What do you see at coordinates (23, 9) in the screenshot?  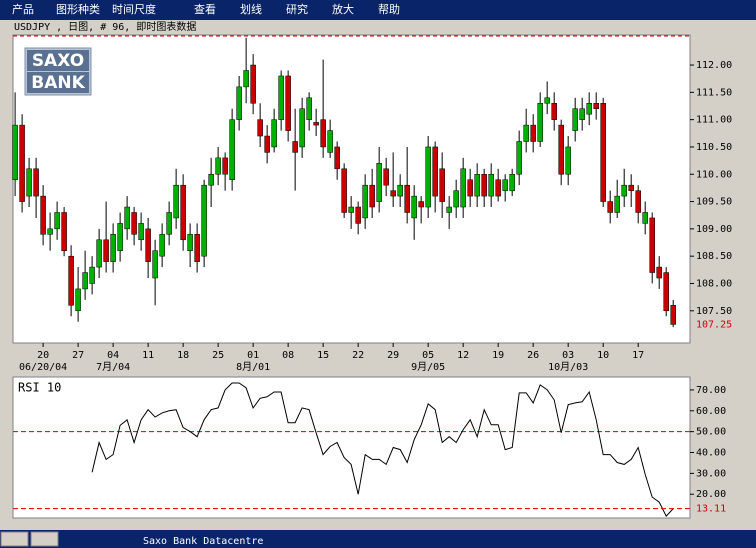 I see `menu-item: 产品` at bounding box center [23, 9].